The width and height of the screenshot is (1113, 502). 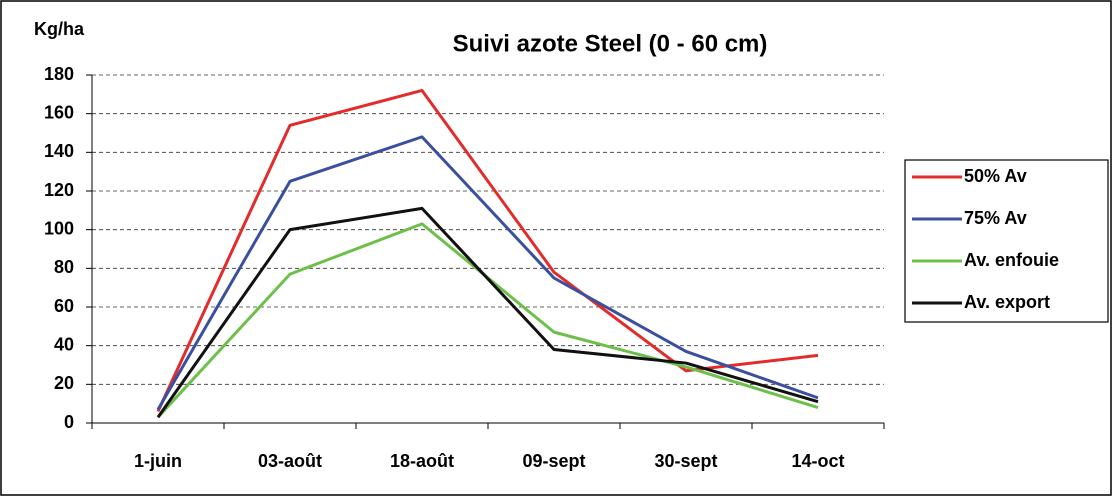 I want to click on y-axis-label: Kg/ha, so click(x=59, y=29).